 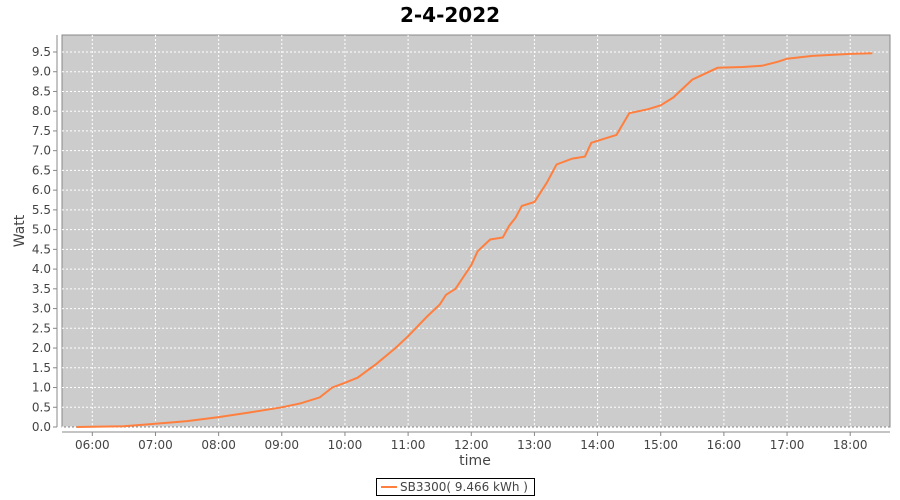 What do you see at coordinates (41, 210) in the screenshot?
I see `y-tick-label: 5.5` at bounding box center [41, 210].